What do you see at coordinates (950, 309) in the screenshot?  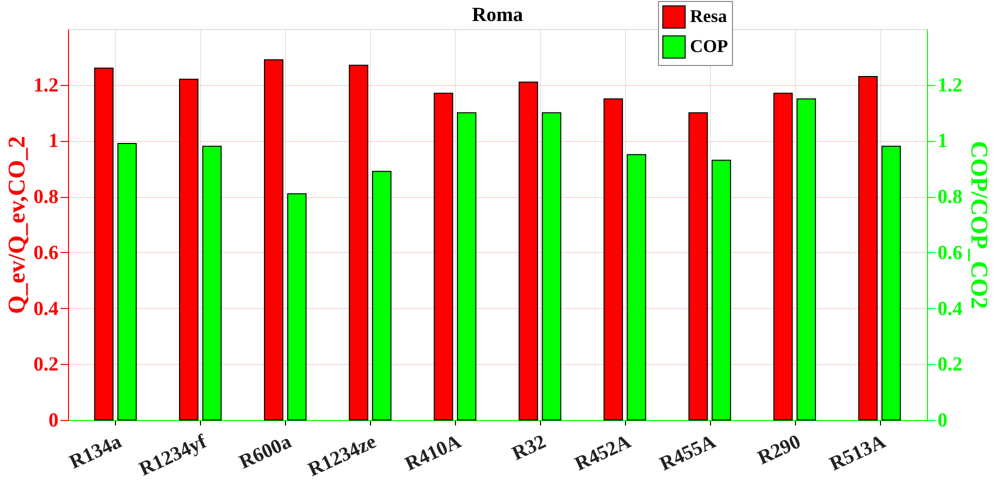 I see `y2-tick-label: 0.4` at bounding box center [950, 309].